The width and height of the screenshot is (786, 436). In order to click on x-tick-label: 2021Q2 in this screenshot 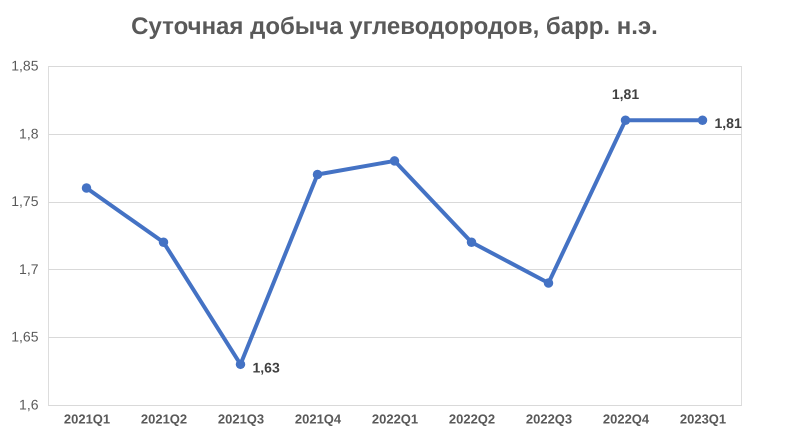, I will do `click(164, 419)`.